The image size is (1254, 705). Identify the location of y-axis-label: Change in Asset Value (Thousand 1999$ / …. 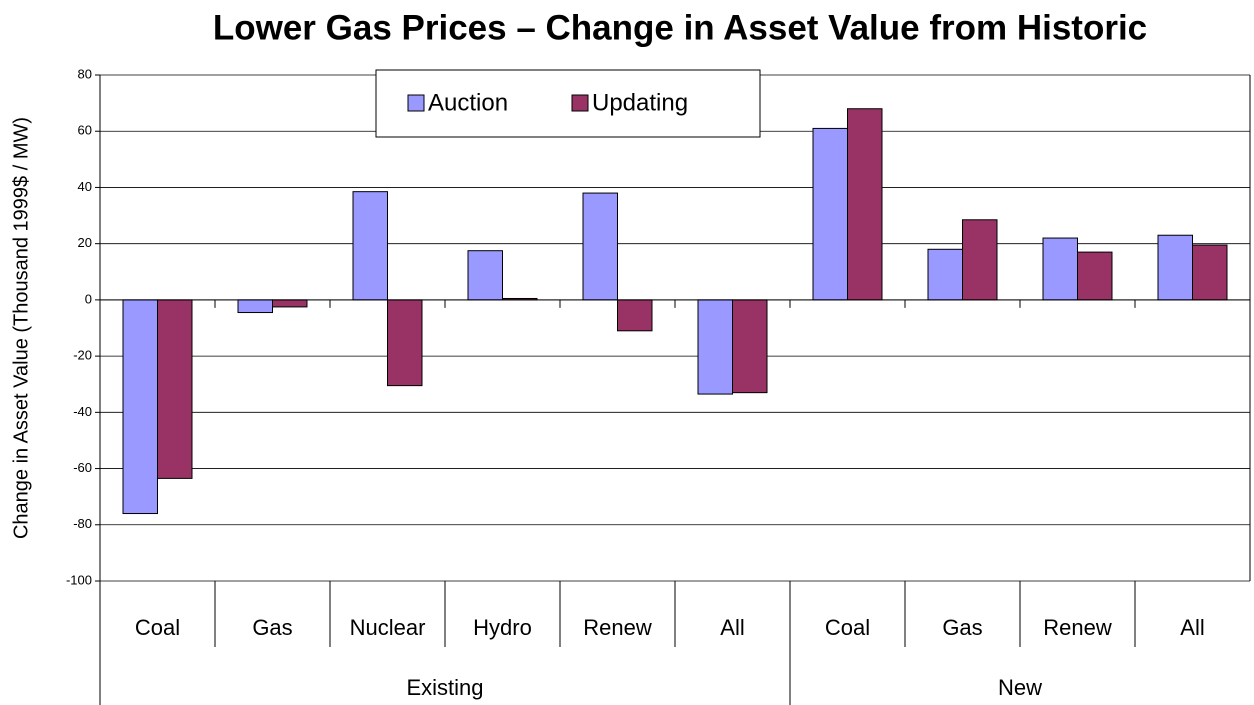
(21, 328).